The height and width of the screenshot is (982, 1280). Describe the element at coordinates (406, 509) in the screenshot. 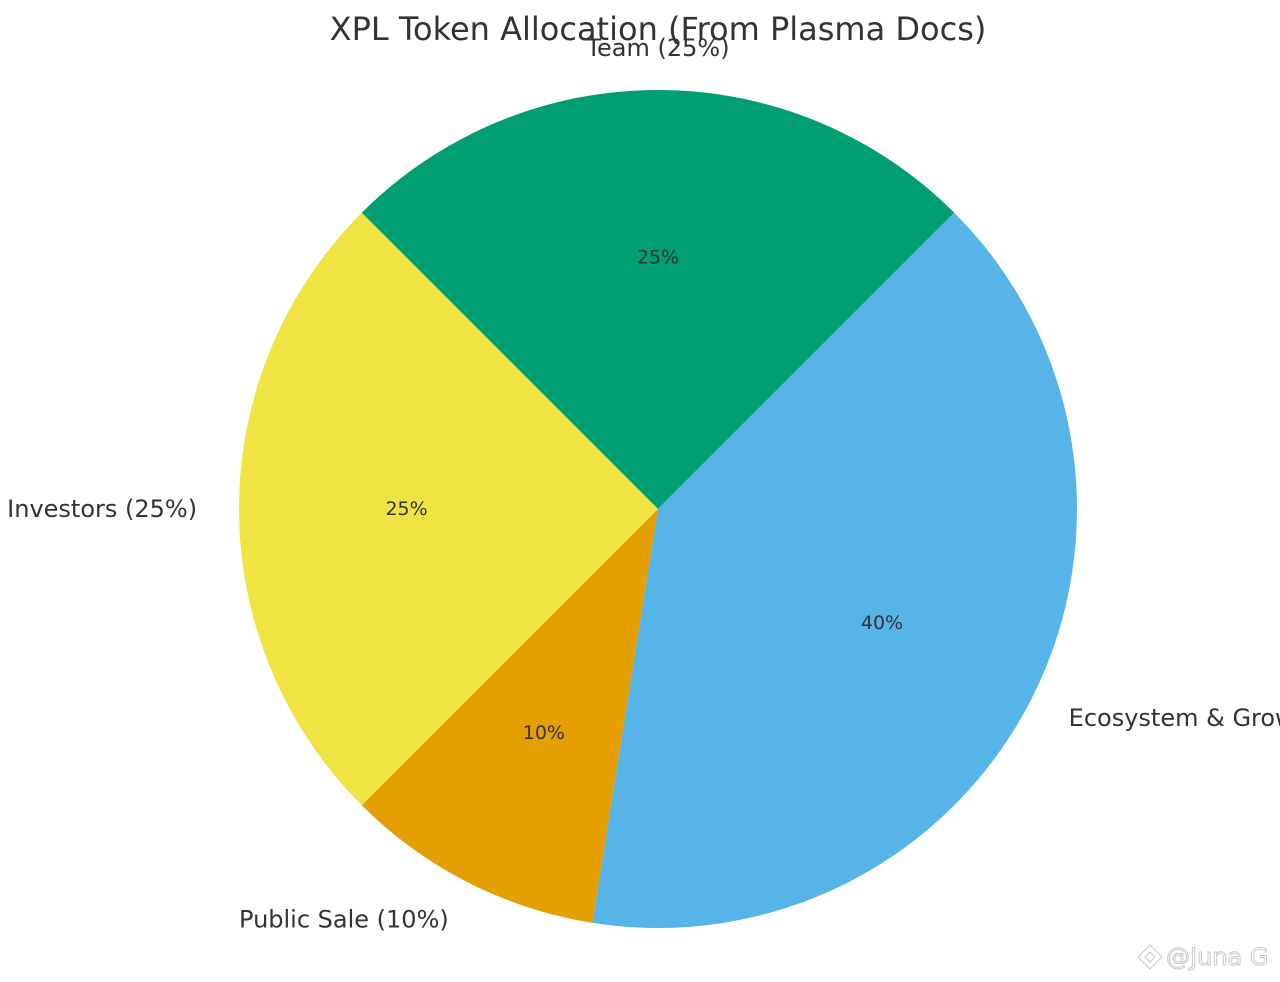

I see `percent-label-investors-25: 25%` at that location.